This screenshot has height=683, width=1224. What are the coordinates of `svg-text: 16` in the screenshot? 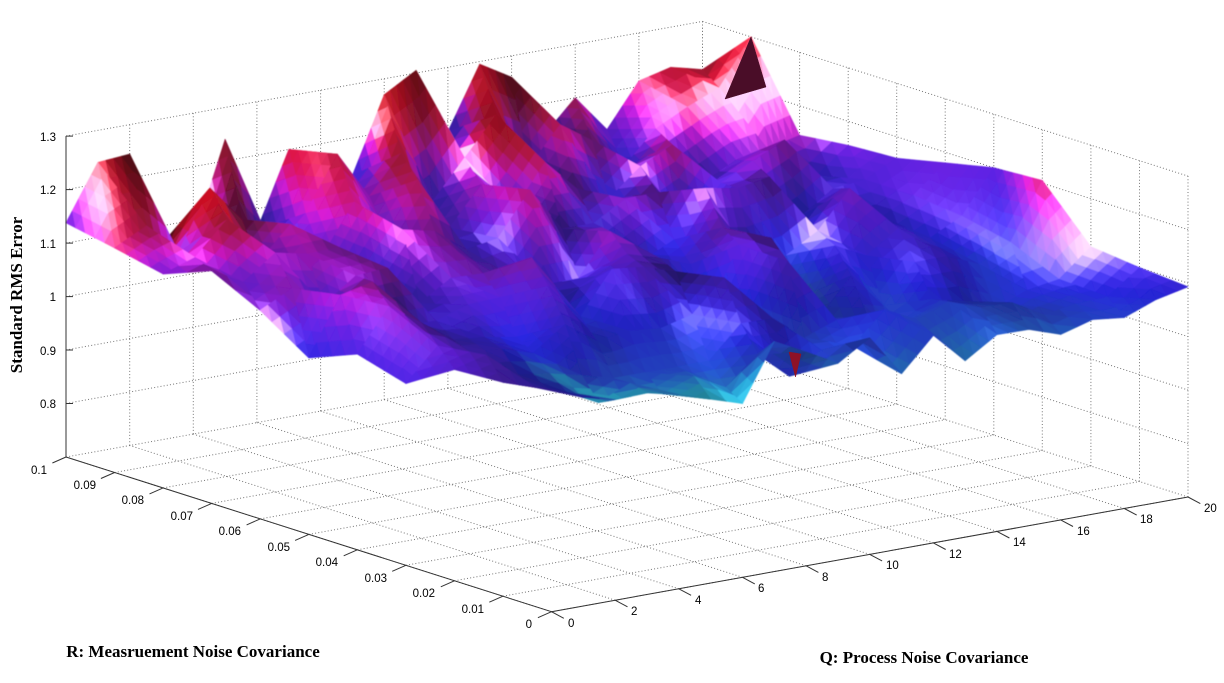 It's located at (1083, 532).